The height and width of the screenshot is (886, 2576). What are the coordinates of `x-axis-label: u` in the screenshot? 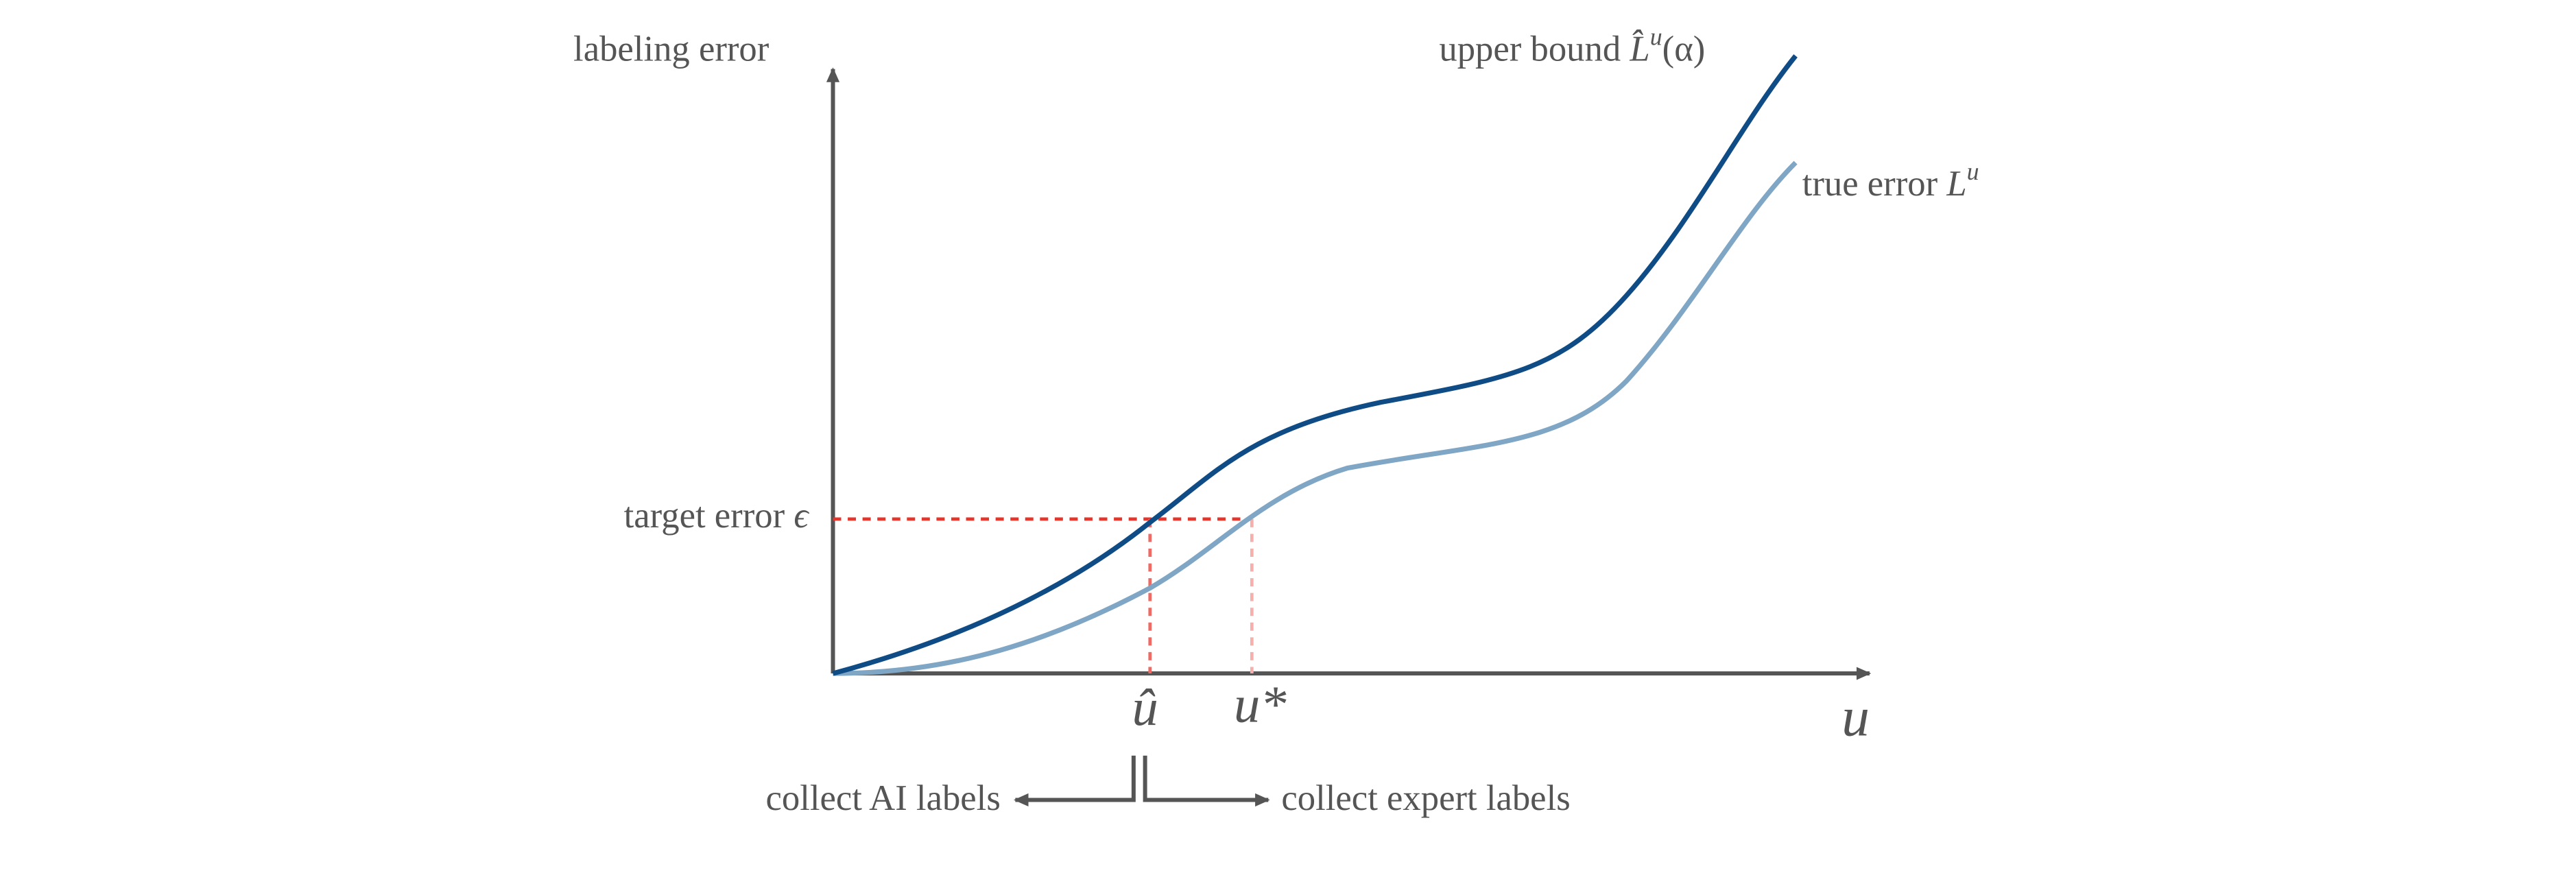 It's located at (1855, 717).